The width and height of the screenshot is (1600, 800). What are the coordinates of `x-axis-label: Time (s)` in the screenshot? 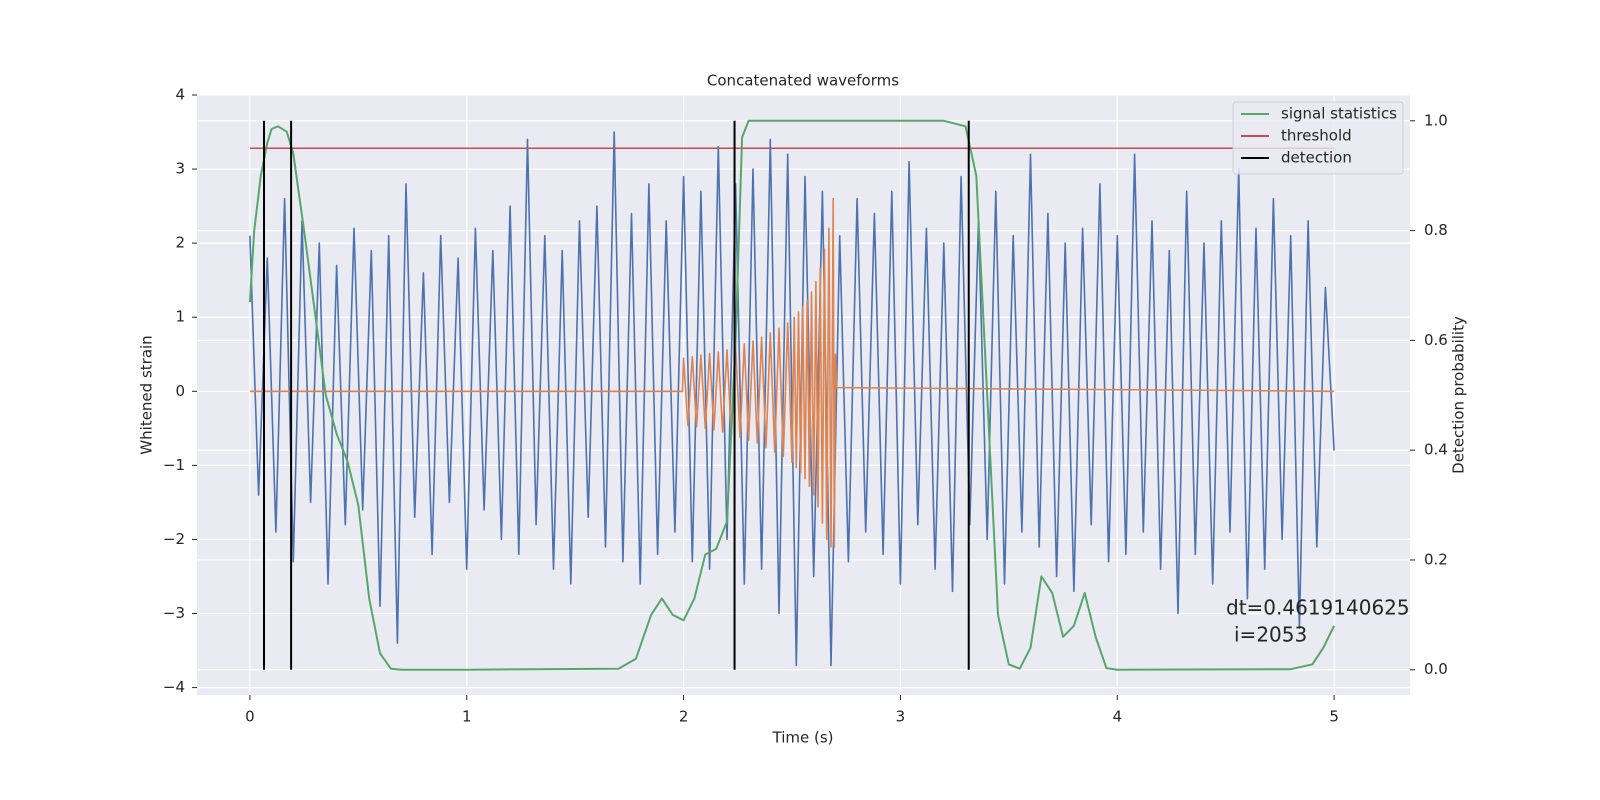 It's located at (803, 738).